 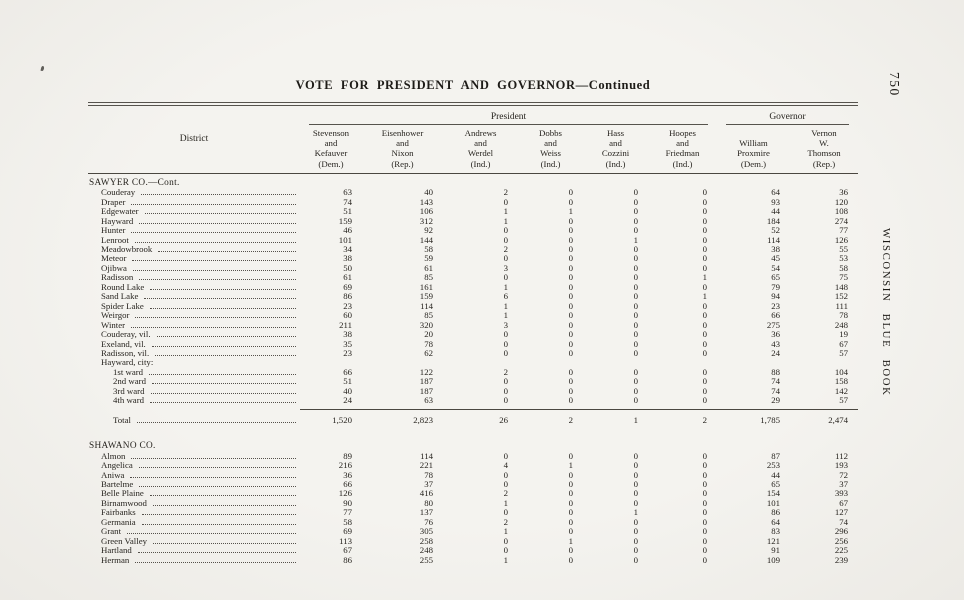 What do you see at coordinates (118, 192) in the screenshot?
I see `district-label: Couderay` at bounding box center [118, 192].